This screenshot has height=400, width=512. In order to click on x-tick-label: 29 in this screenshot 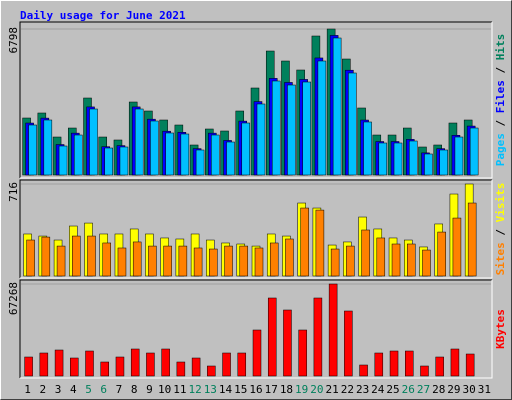, I will do `click(453, 389)`.